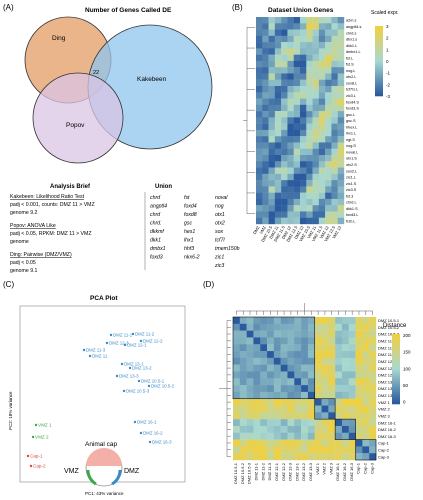 This screenshot has height=500, width=423. What do you see at coordinates (384, 456) in the screenshot?
I see `distance-row-label: Cap-3` at bounding box center [384, 456].